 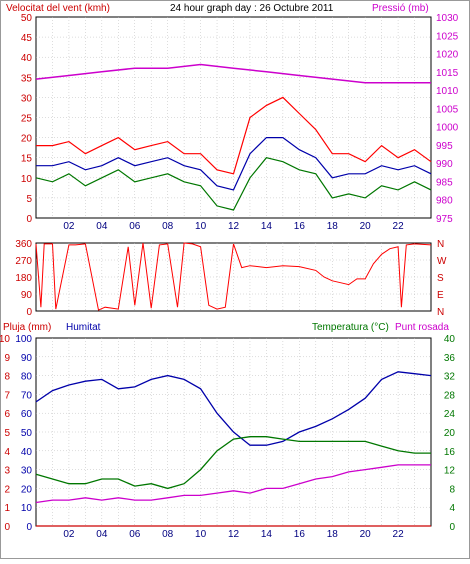 What do you see at coordinates (23, 339) in the screenshot?
I see `humidity-y-tick-label: 100` at bounding box center [23, 339].